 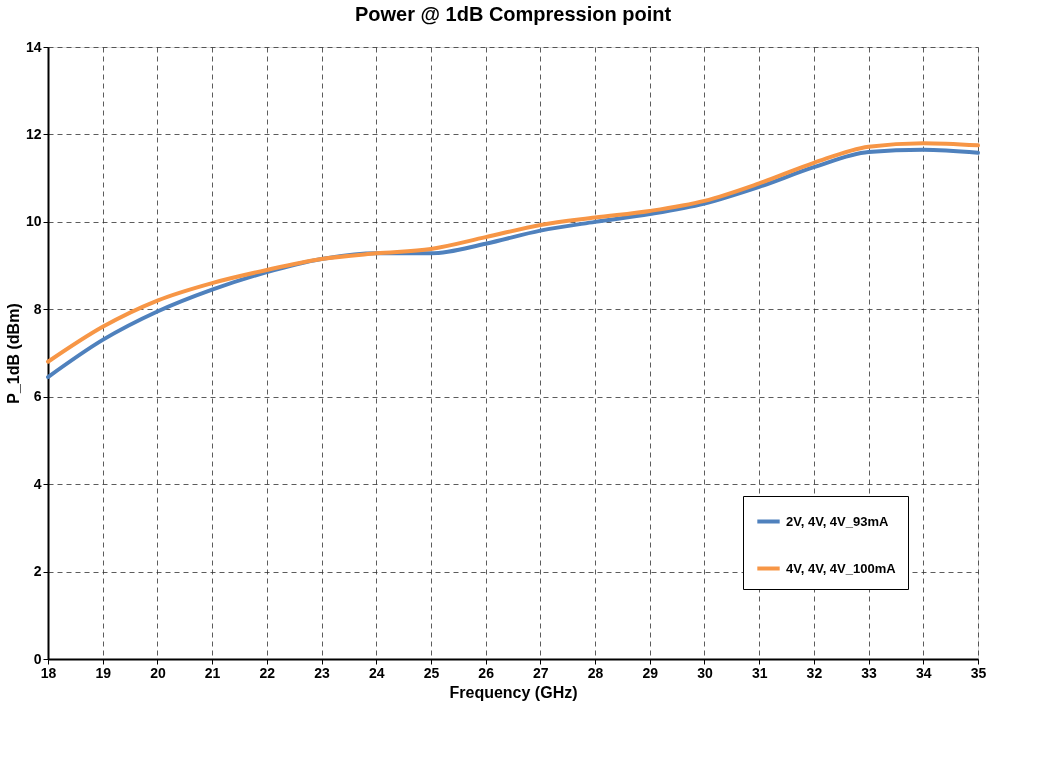 What do you see at coordinates (431, 672) in the screenshot?
I see `x-tick-label: 25` at bounding box center [431, 672].